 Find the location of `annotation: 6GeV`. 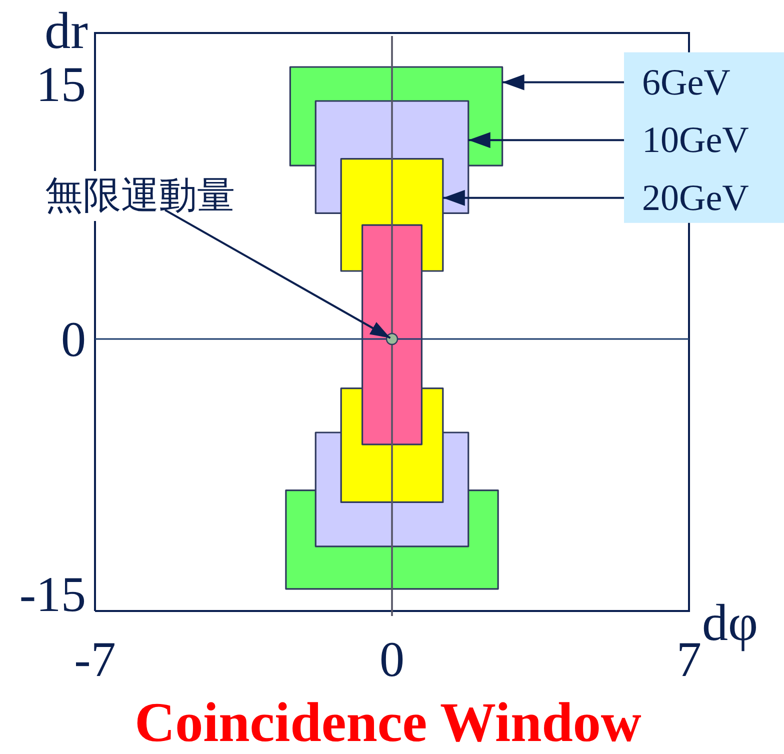

annotation: 6GeV is located at coordinates (686, 82).